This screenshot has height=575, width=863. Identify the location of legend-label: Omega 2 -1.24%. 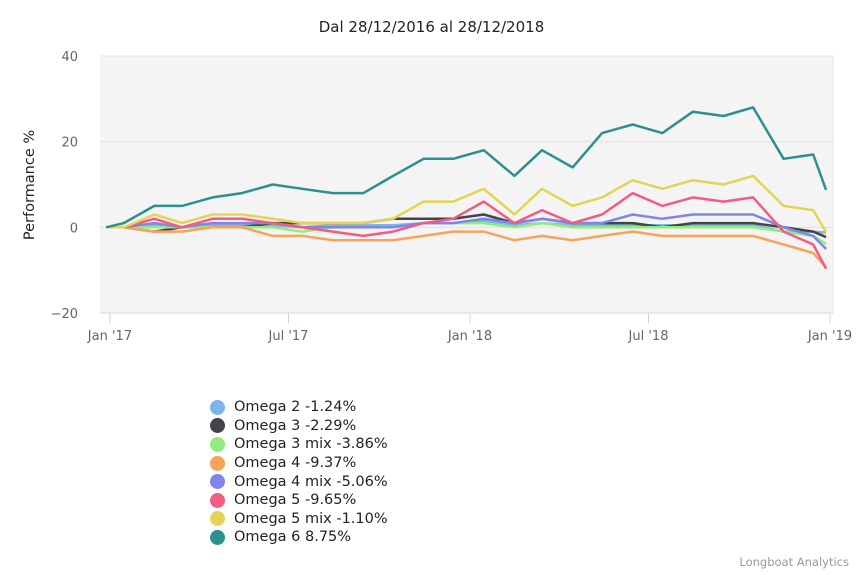
(295, 407).